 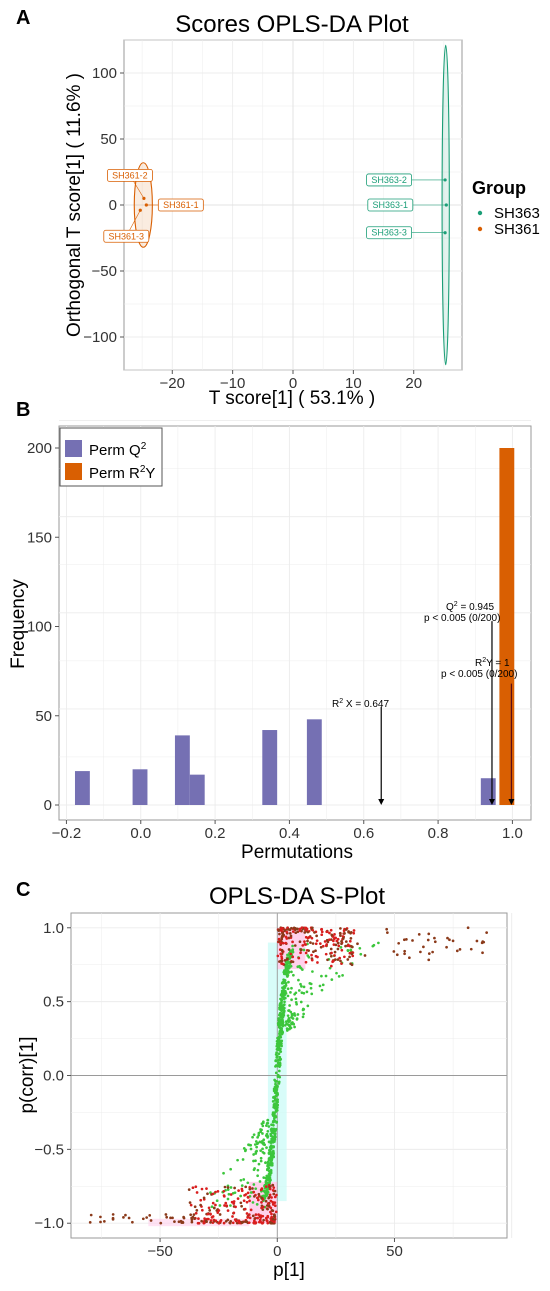 What do you see at coordinates (53, 1076) in the screenshot?
I see `y-tick-label: 0.0` at bounding box center [53, 1076].